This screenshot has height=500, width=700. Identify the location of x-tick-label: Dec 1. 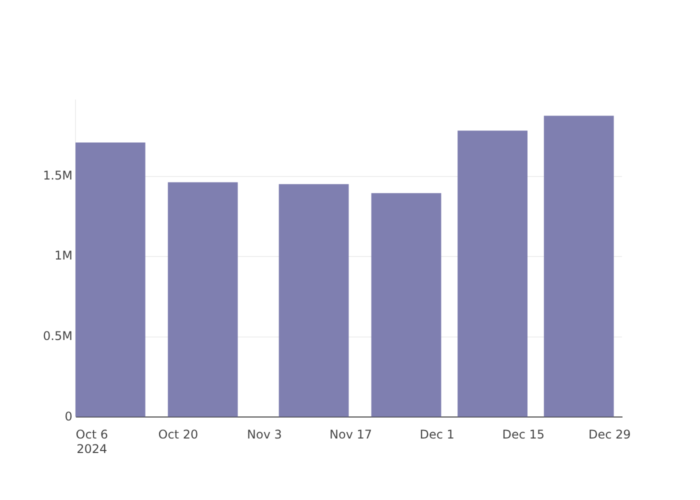
(437, 435).